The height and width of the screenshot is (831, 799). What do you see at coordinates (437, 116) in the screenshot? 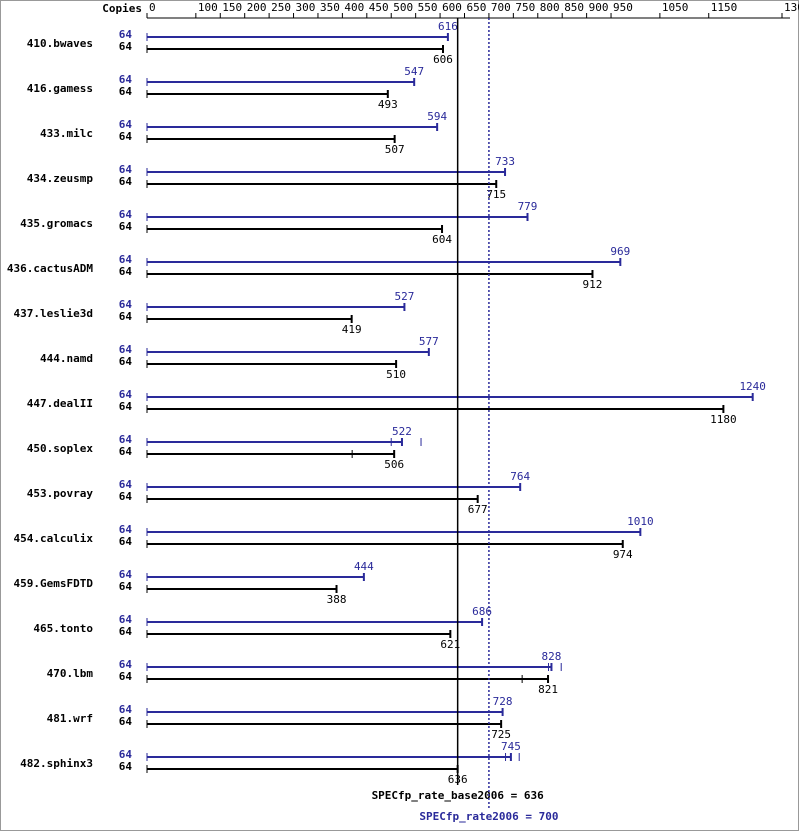
I see `value-label: 594` at bounding box center [437, 116].